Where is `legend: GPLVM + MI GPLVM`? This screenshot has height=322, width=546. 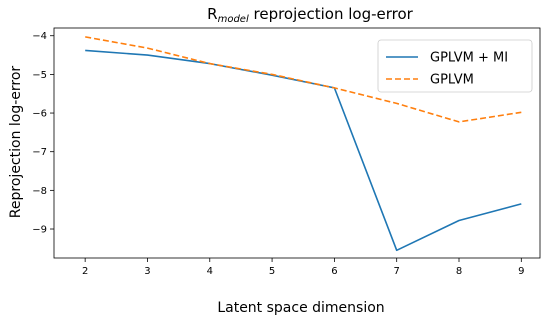
legend: GPLVM + MI GPLVM is located at coordinates (455, 66).